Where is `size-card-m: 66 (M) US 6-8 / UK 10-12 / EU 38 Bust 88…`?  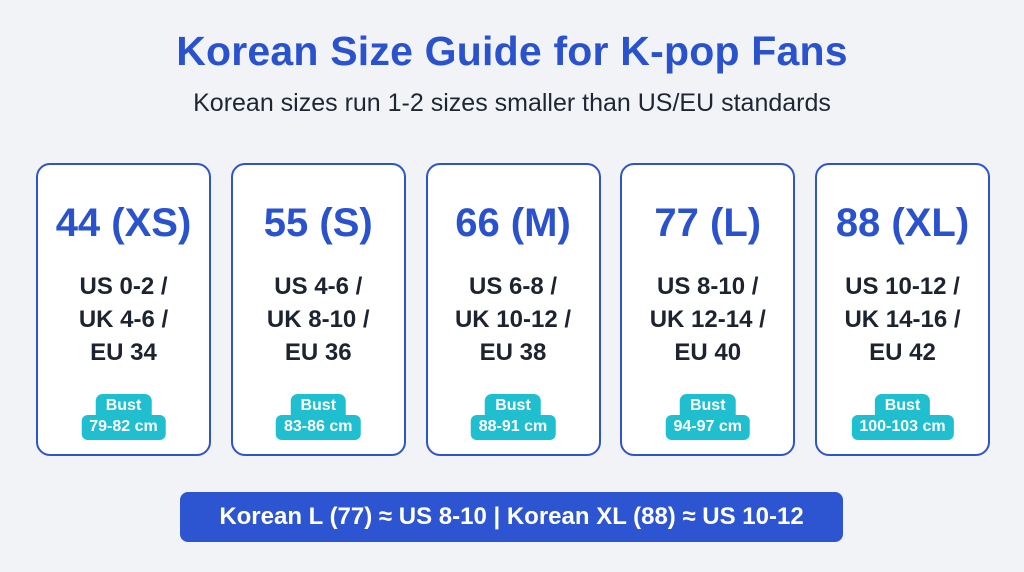 size-card-m: 66 (M) US 6-8 / UK 10-12 / EU 38 Bust 88… is located at coordinates (513, 309).